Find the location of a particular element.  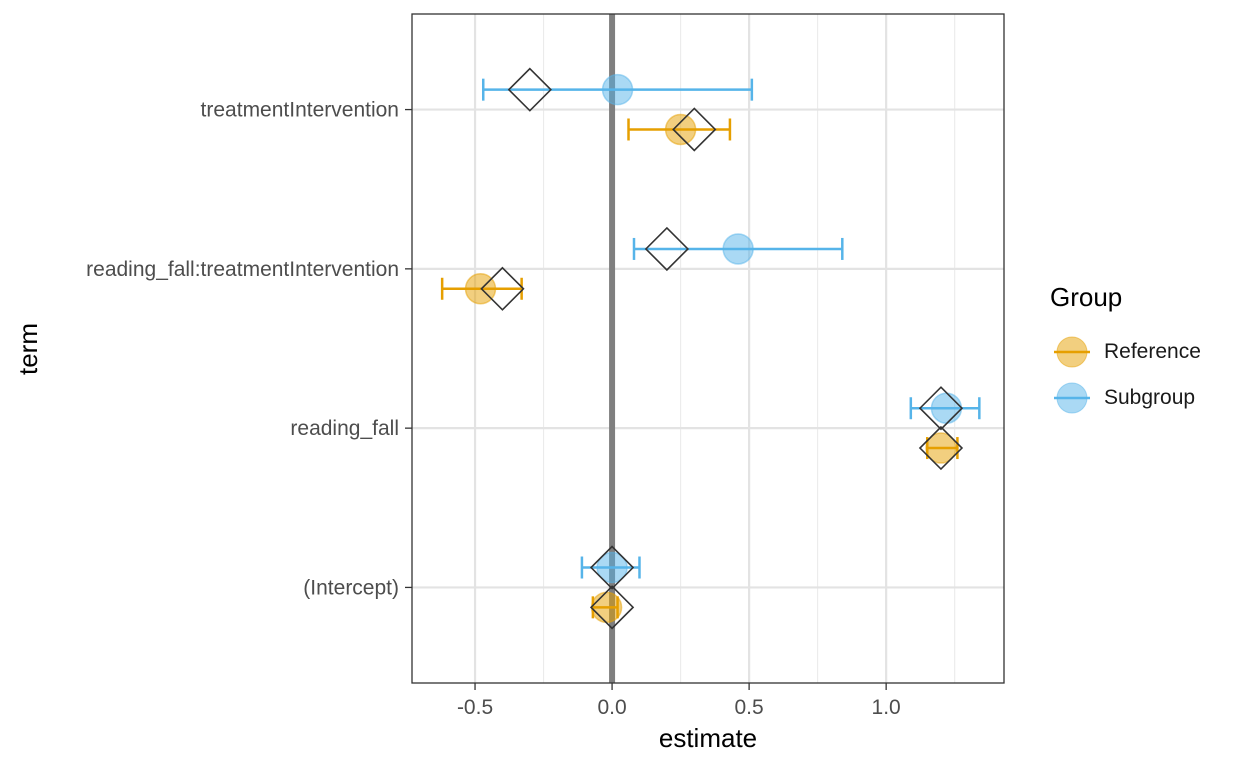

benchmark-diamond-subgroup-intercept is located at coordinates (612, 567).